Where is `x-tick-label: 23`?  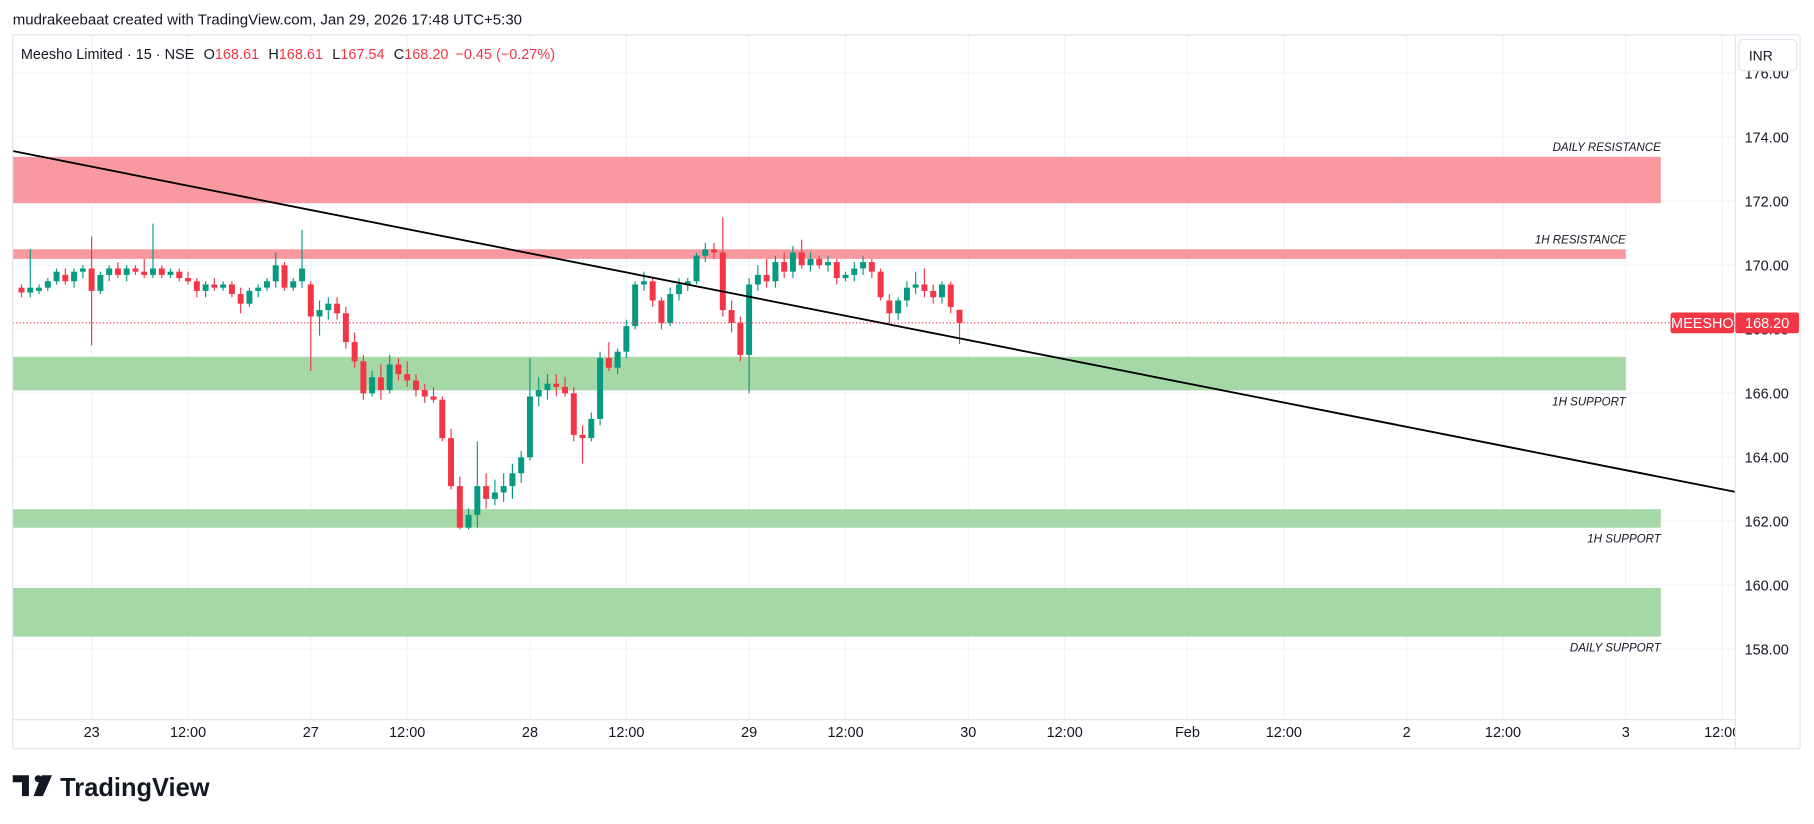 x-tick-label: 23 is located at coordinates (92, 733).